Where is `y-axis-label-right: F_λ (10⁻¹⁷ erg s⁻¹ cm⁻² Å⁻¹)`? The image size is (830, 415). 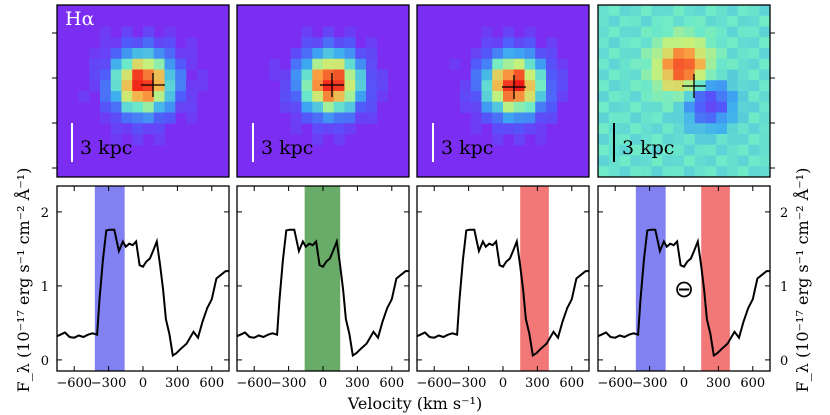 y-axis-label-right: F_λ (10⁻¹⁷ erg s⁻¹ cm⁻² Å⁻¹) is located at coordinates (802, 280).